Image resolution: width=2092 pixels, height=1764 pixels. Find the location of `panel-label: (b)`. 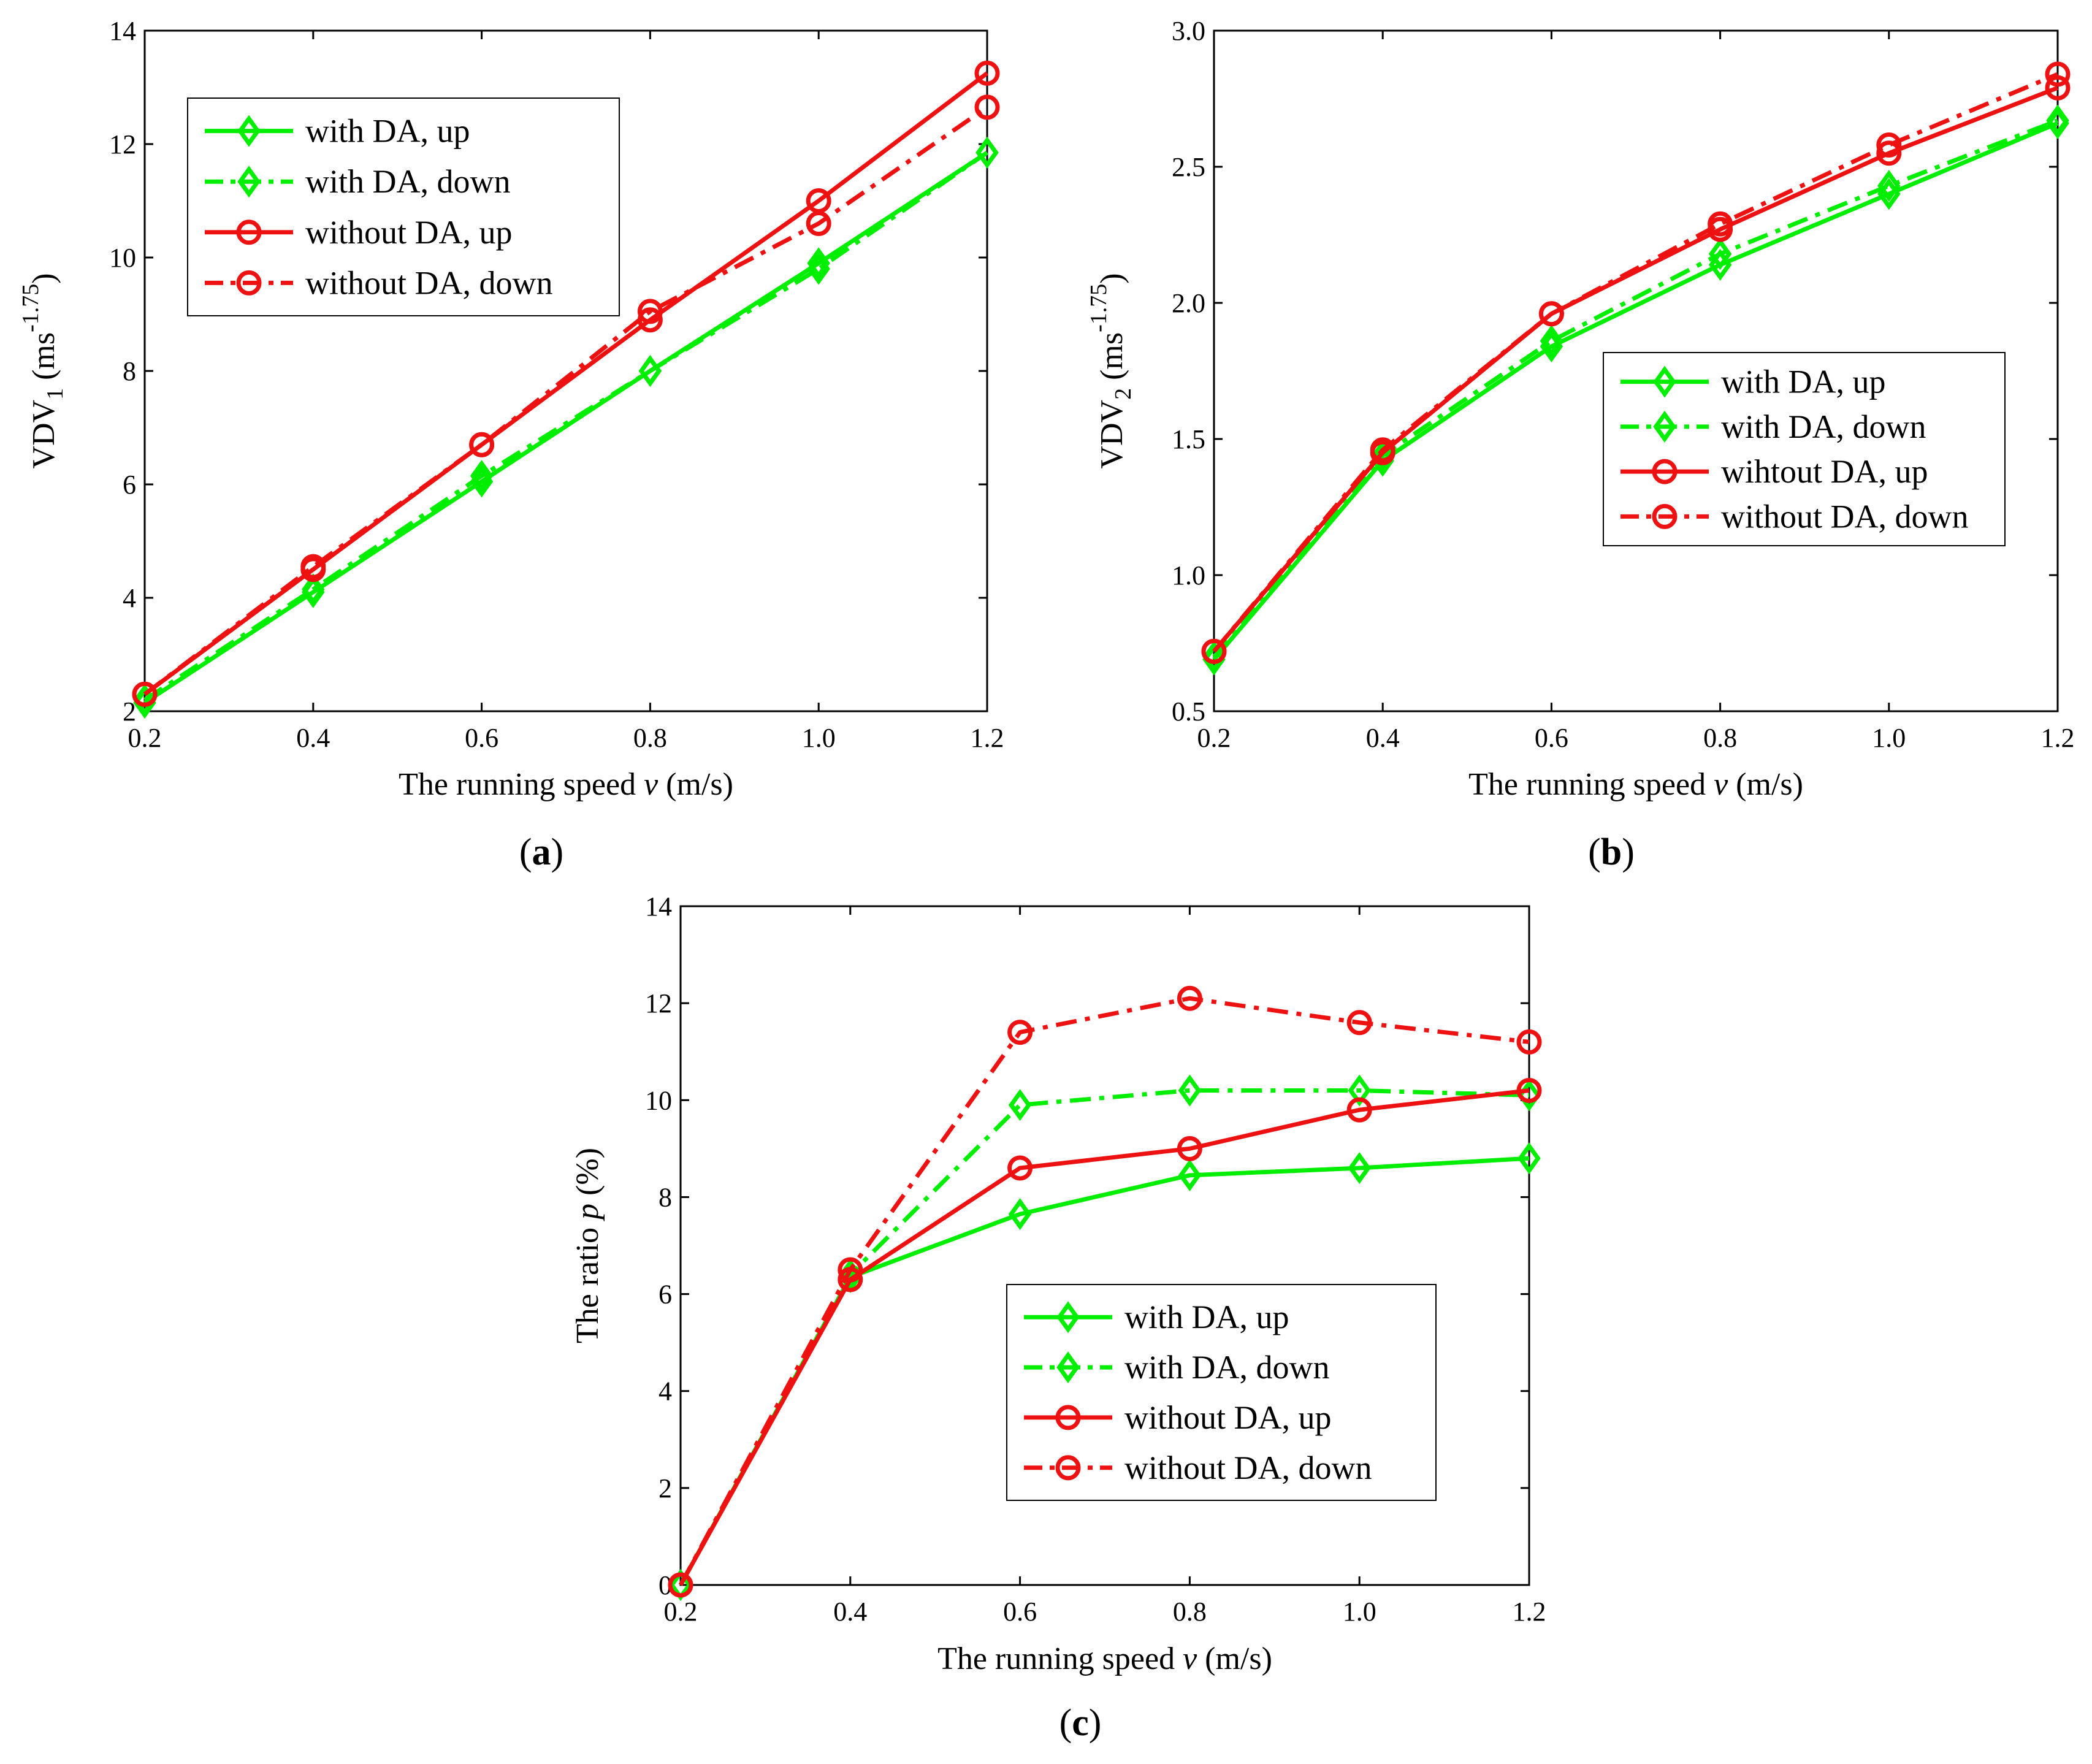

panel-label: (b) is located at coordinates (1611, 852).